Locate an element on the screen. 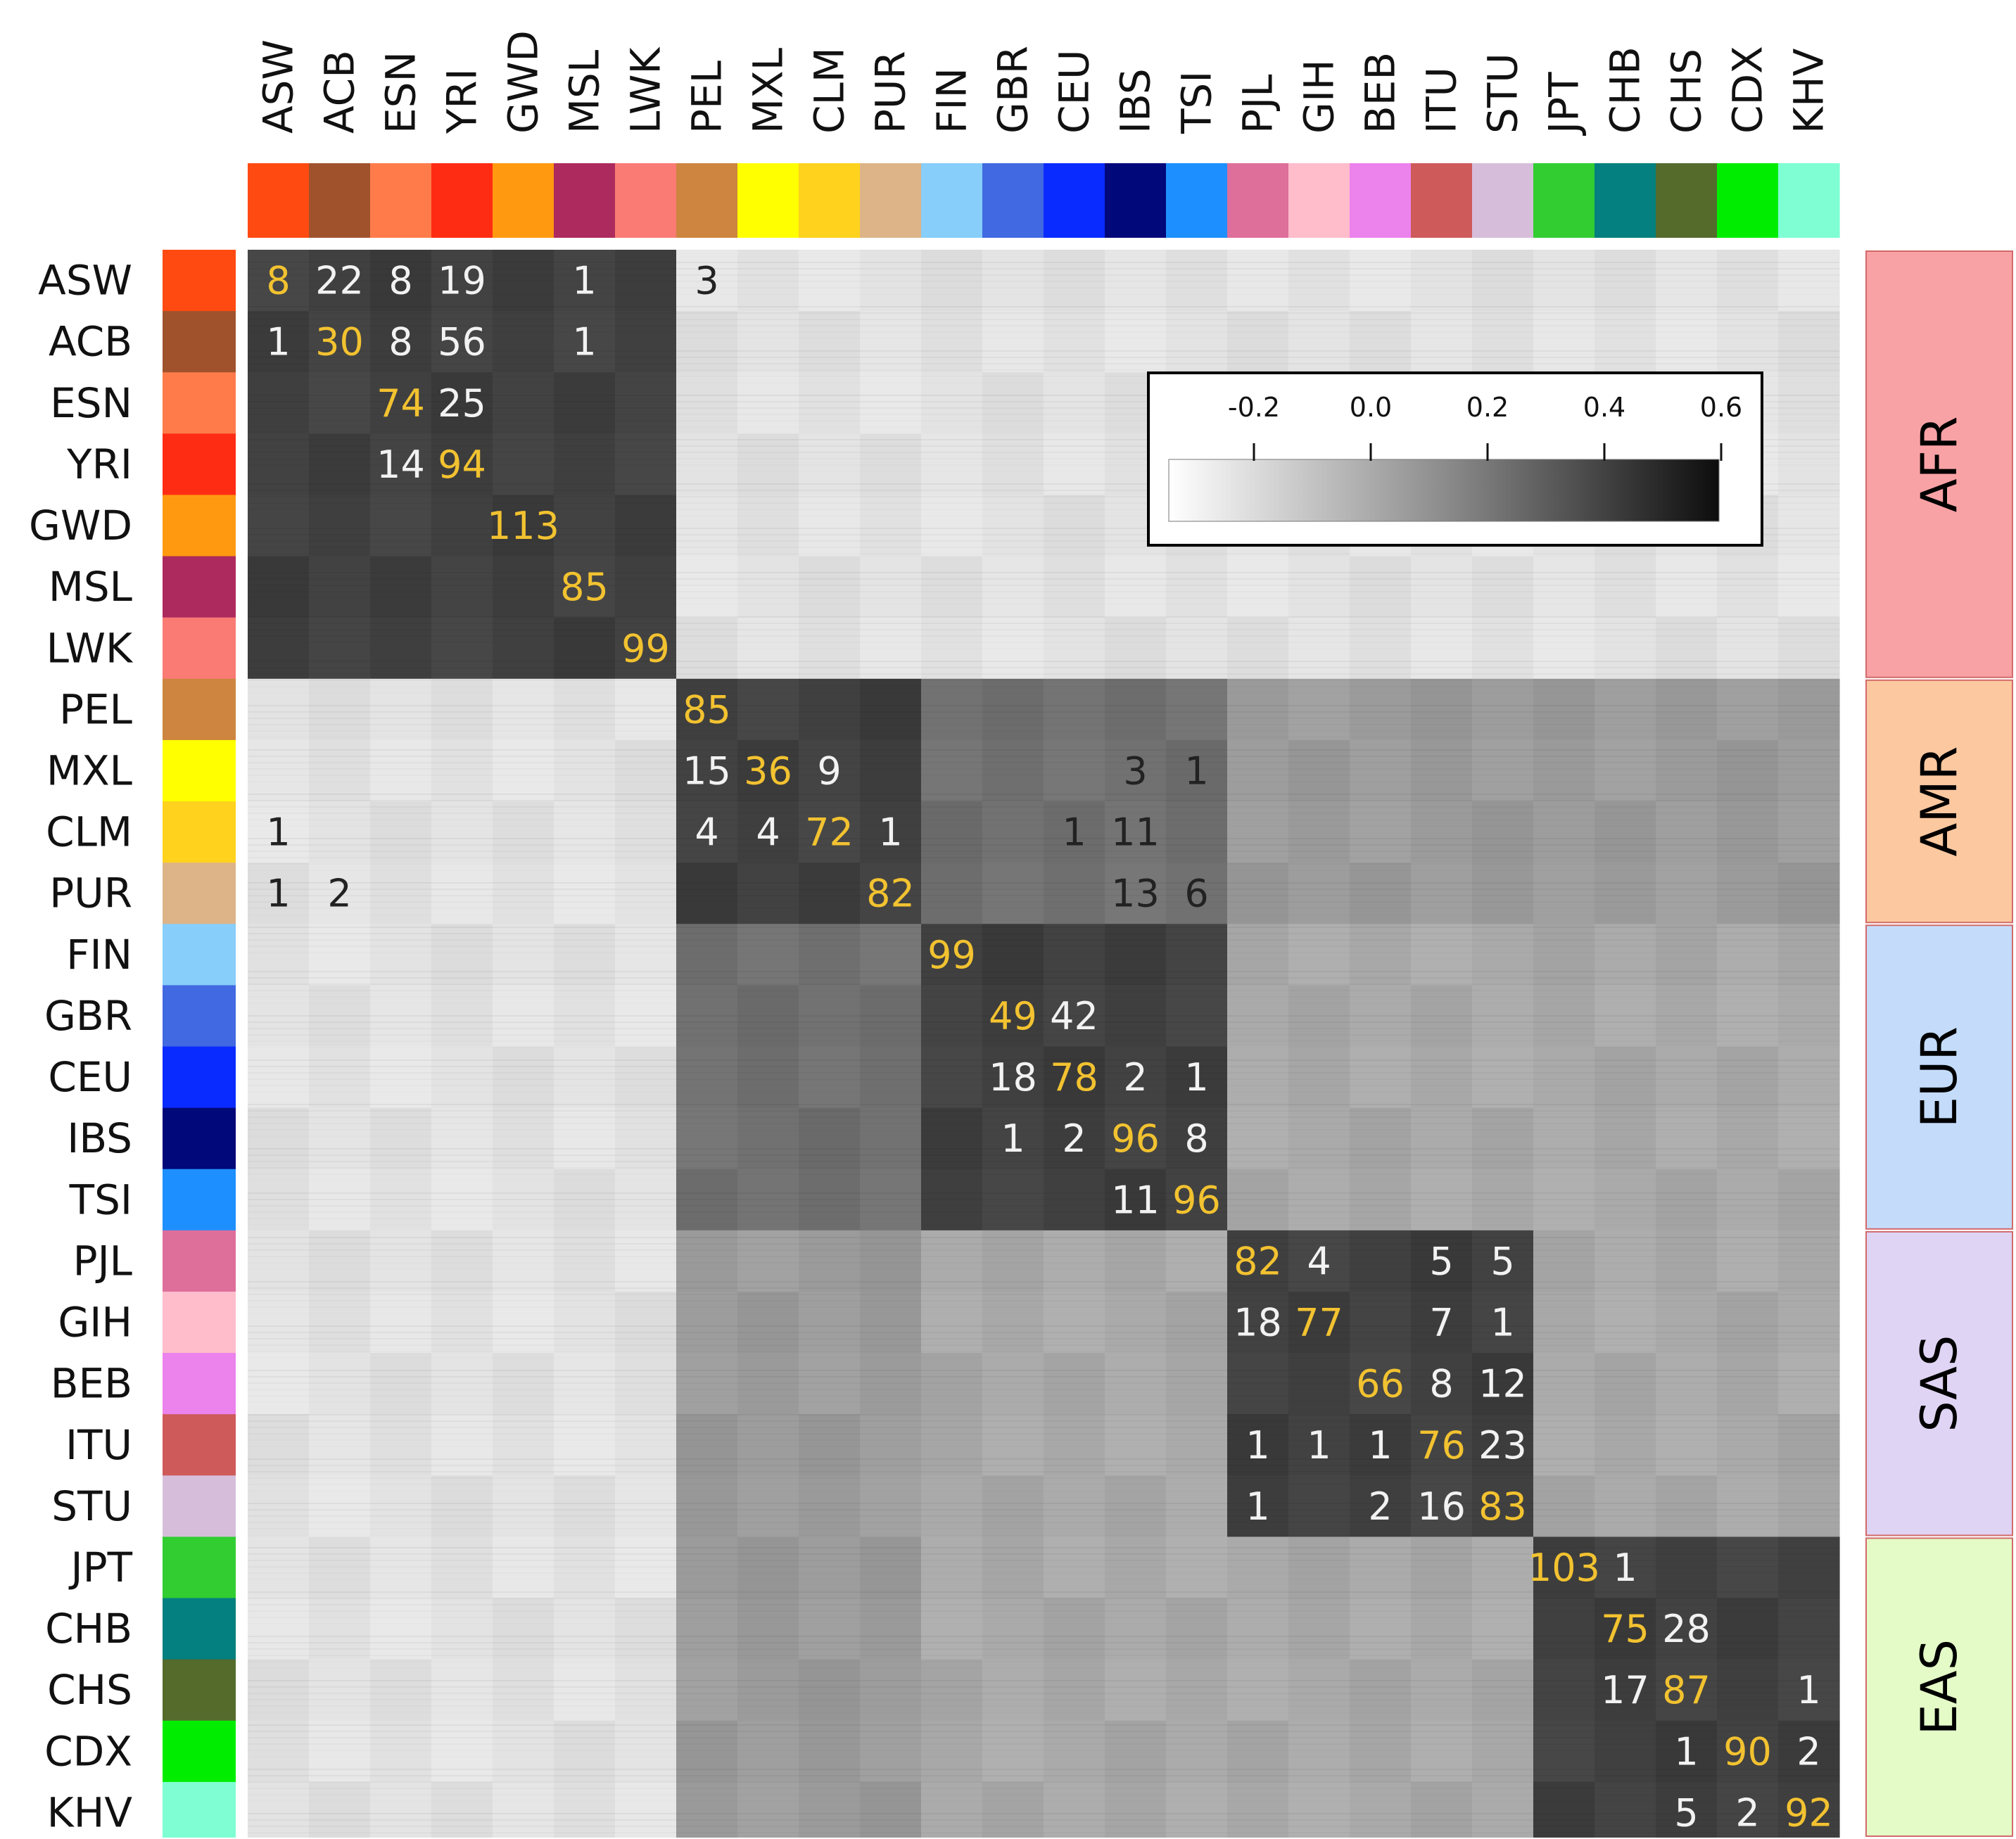 This screenshot has width=2016, height=1839. super-population-label: AFR is located at coordinates (1939, 464).